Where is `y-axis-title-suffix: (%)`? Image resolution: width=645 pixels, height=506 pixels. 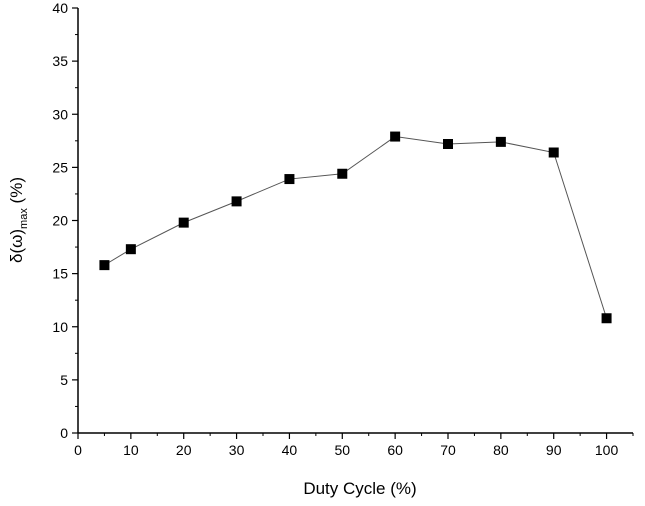
y-axis-title-suffix: (%) is located at coordinates (16, 192).